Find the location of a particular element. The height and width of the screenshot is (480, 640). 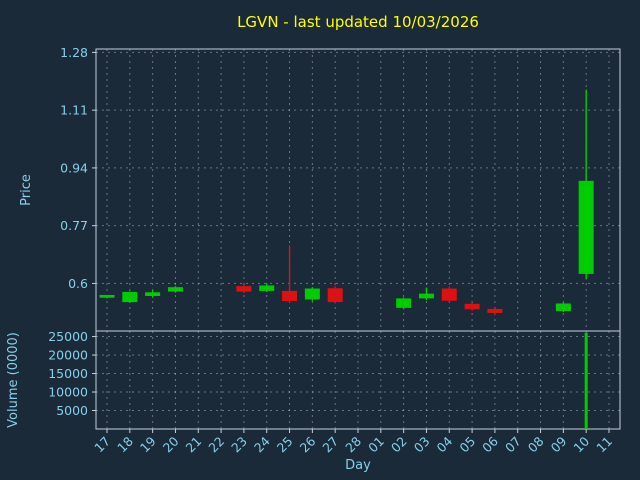

x-tick-label: 22 is located at coordinates (216, 445).